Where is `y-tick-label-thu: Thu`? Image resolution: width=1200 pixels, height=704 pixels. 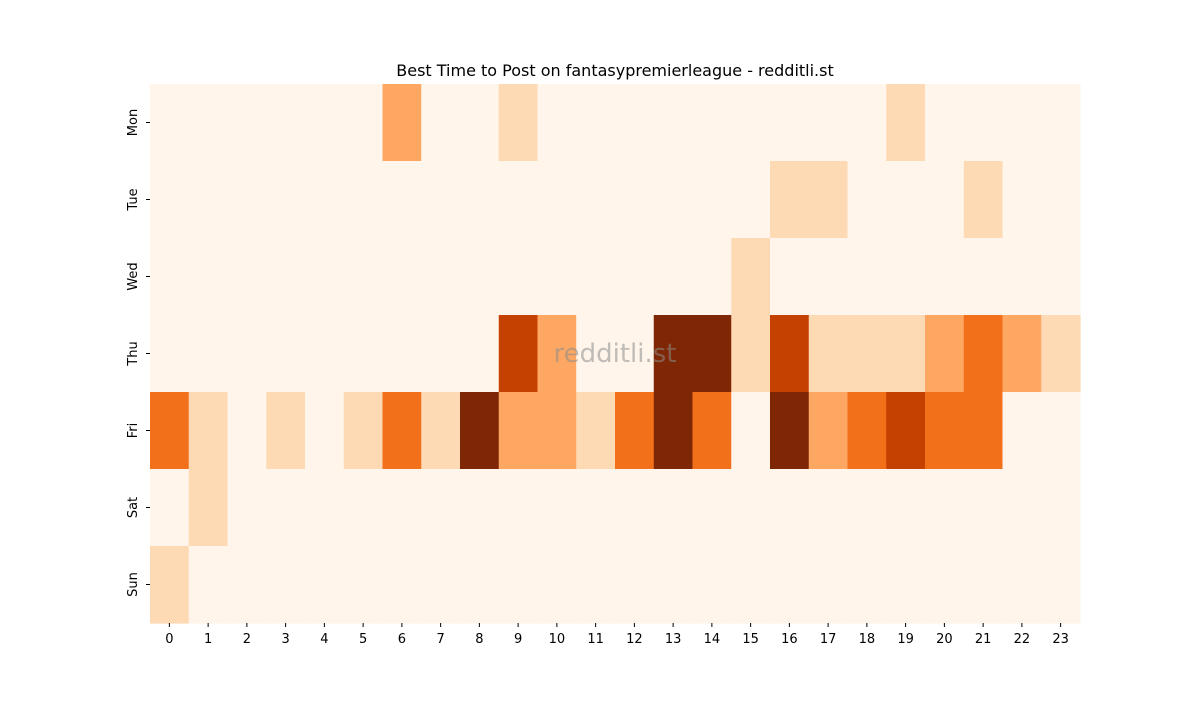
y-tick-label-thu: Thu is located at coordinates (133, 353).